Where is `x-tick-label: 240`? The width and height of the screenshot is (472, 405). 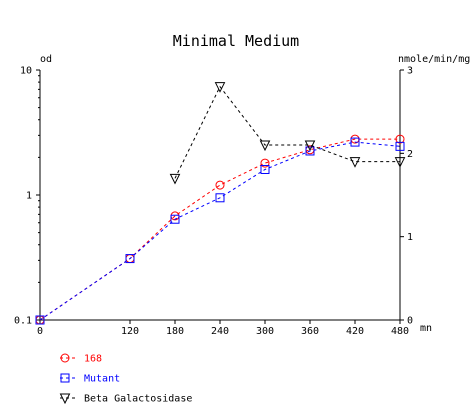 x-tick-label: 240 is located at coordinates (220, 331).